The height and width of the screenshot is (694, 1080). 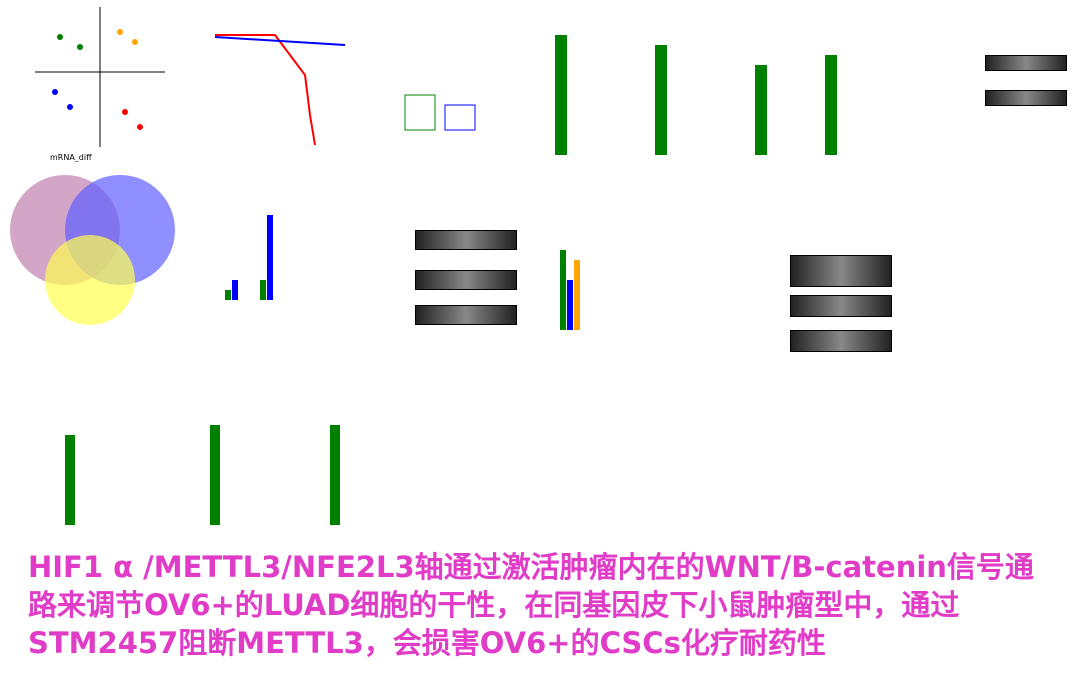 I want to click on right-blots, so click(x=992, y=185).